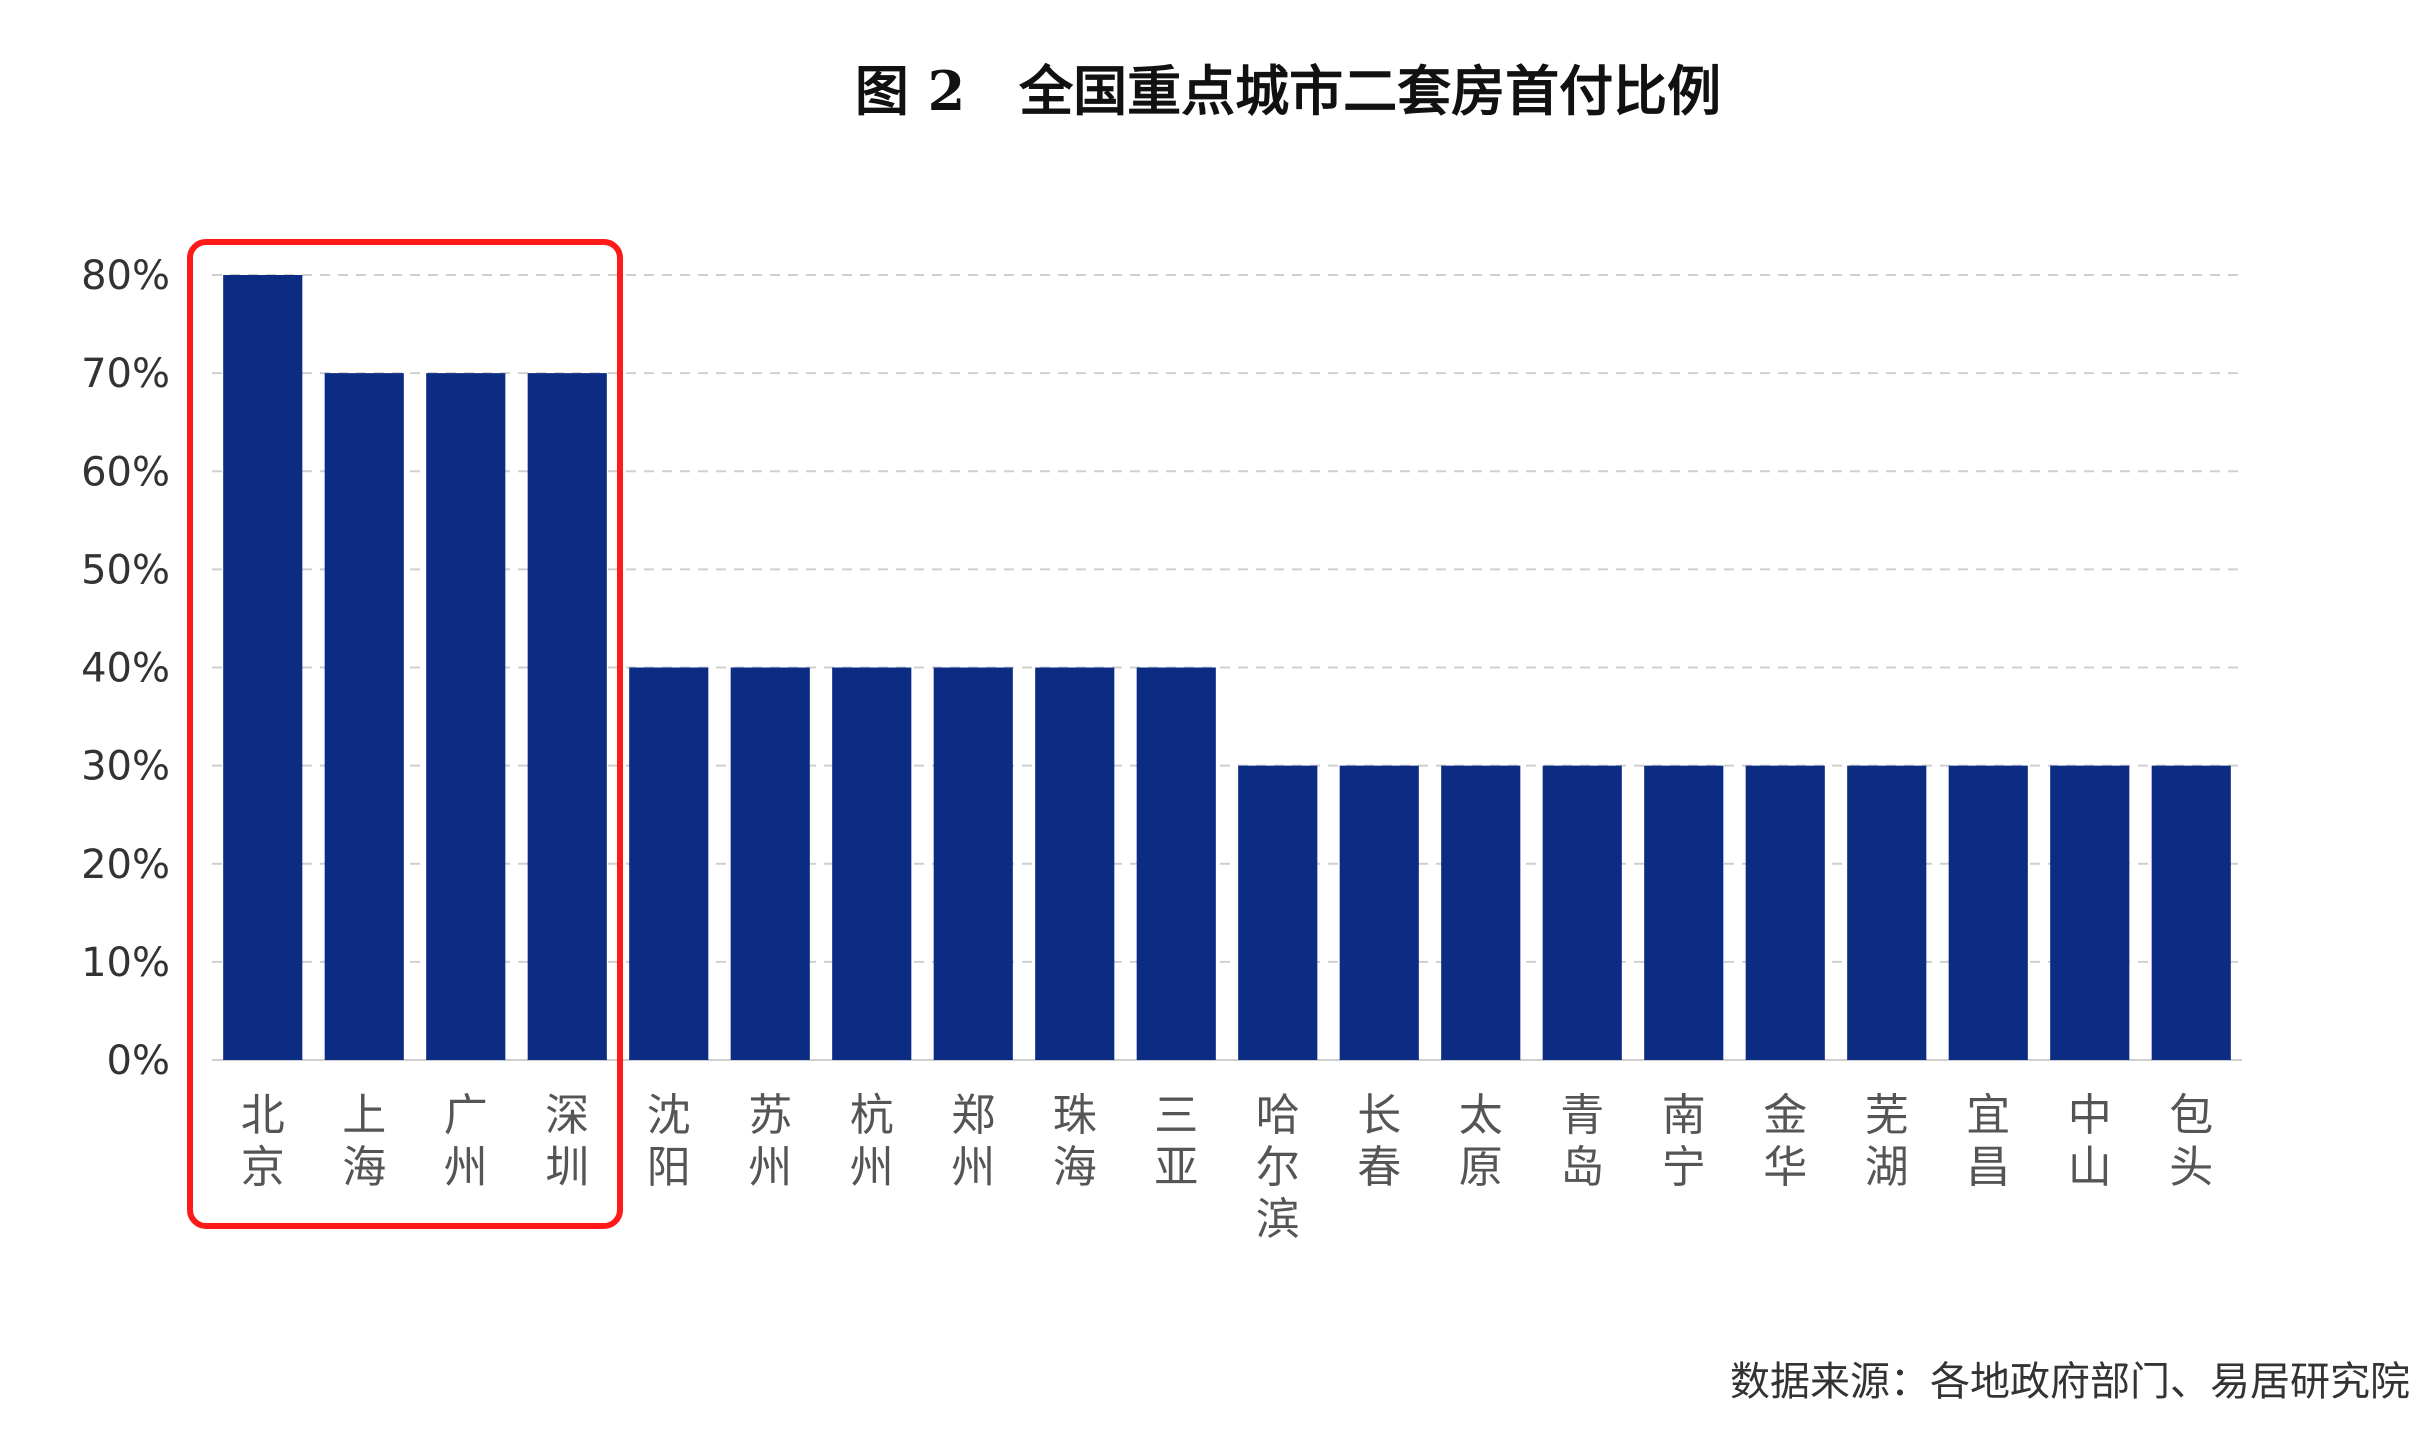 The image size is (2424, 1440). I want to click on bar-芜湖, so click(1887, 912).